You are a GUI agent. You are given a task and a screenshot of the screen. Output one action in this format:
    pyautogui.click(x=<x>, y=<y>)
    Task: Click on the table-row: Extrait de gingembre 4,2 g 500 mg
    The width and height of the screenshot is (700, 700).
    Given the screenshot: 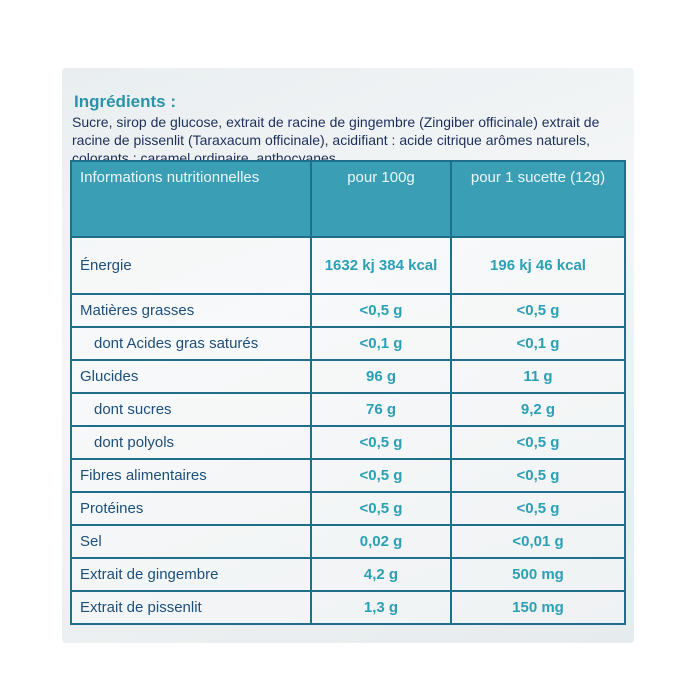 What is the action you would take?
    pyautogui.click(x=348, y=574)
    